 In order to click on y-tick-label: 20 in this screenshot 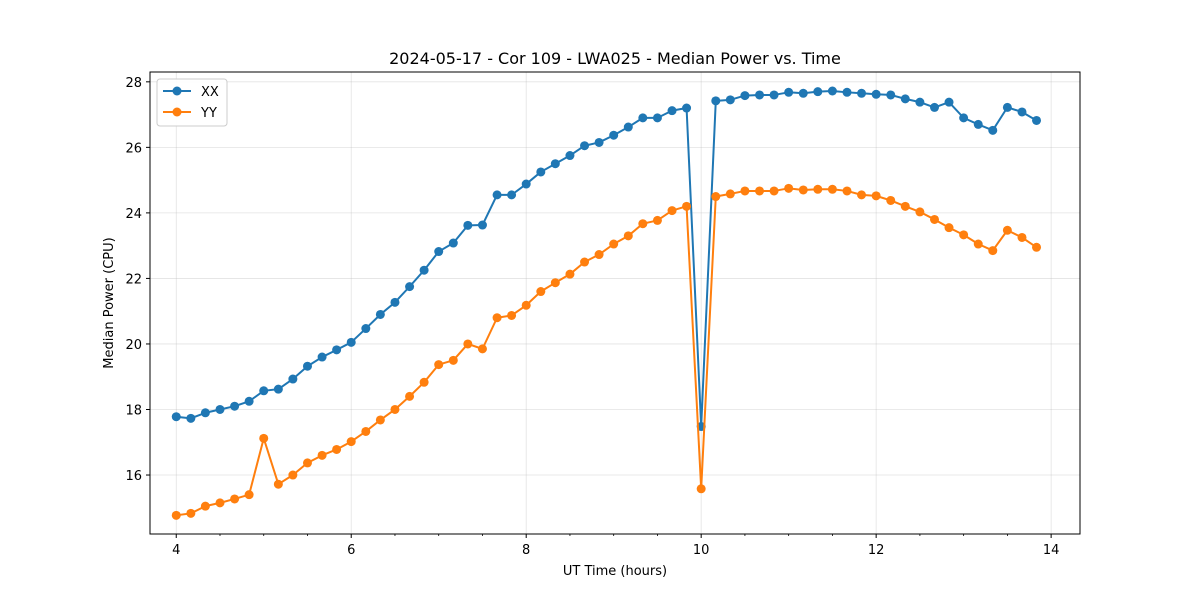, I will do `click(133, 345)`.